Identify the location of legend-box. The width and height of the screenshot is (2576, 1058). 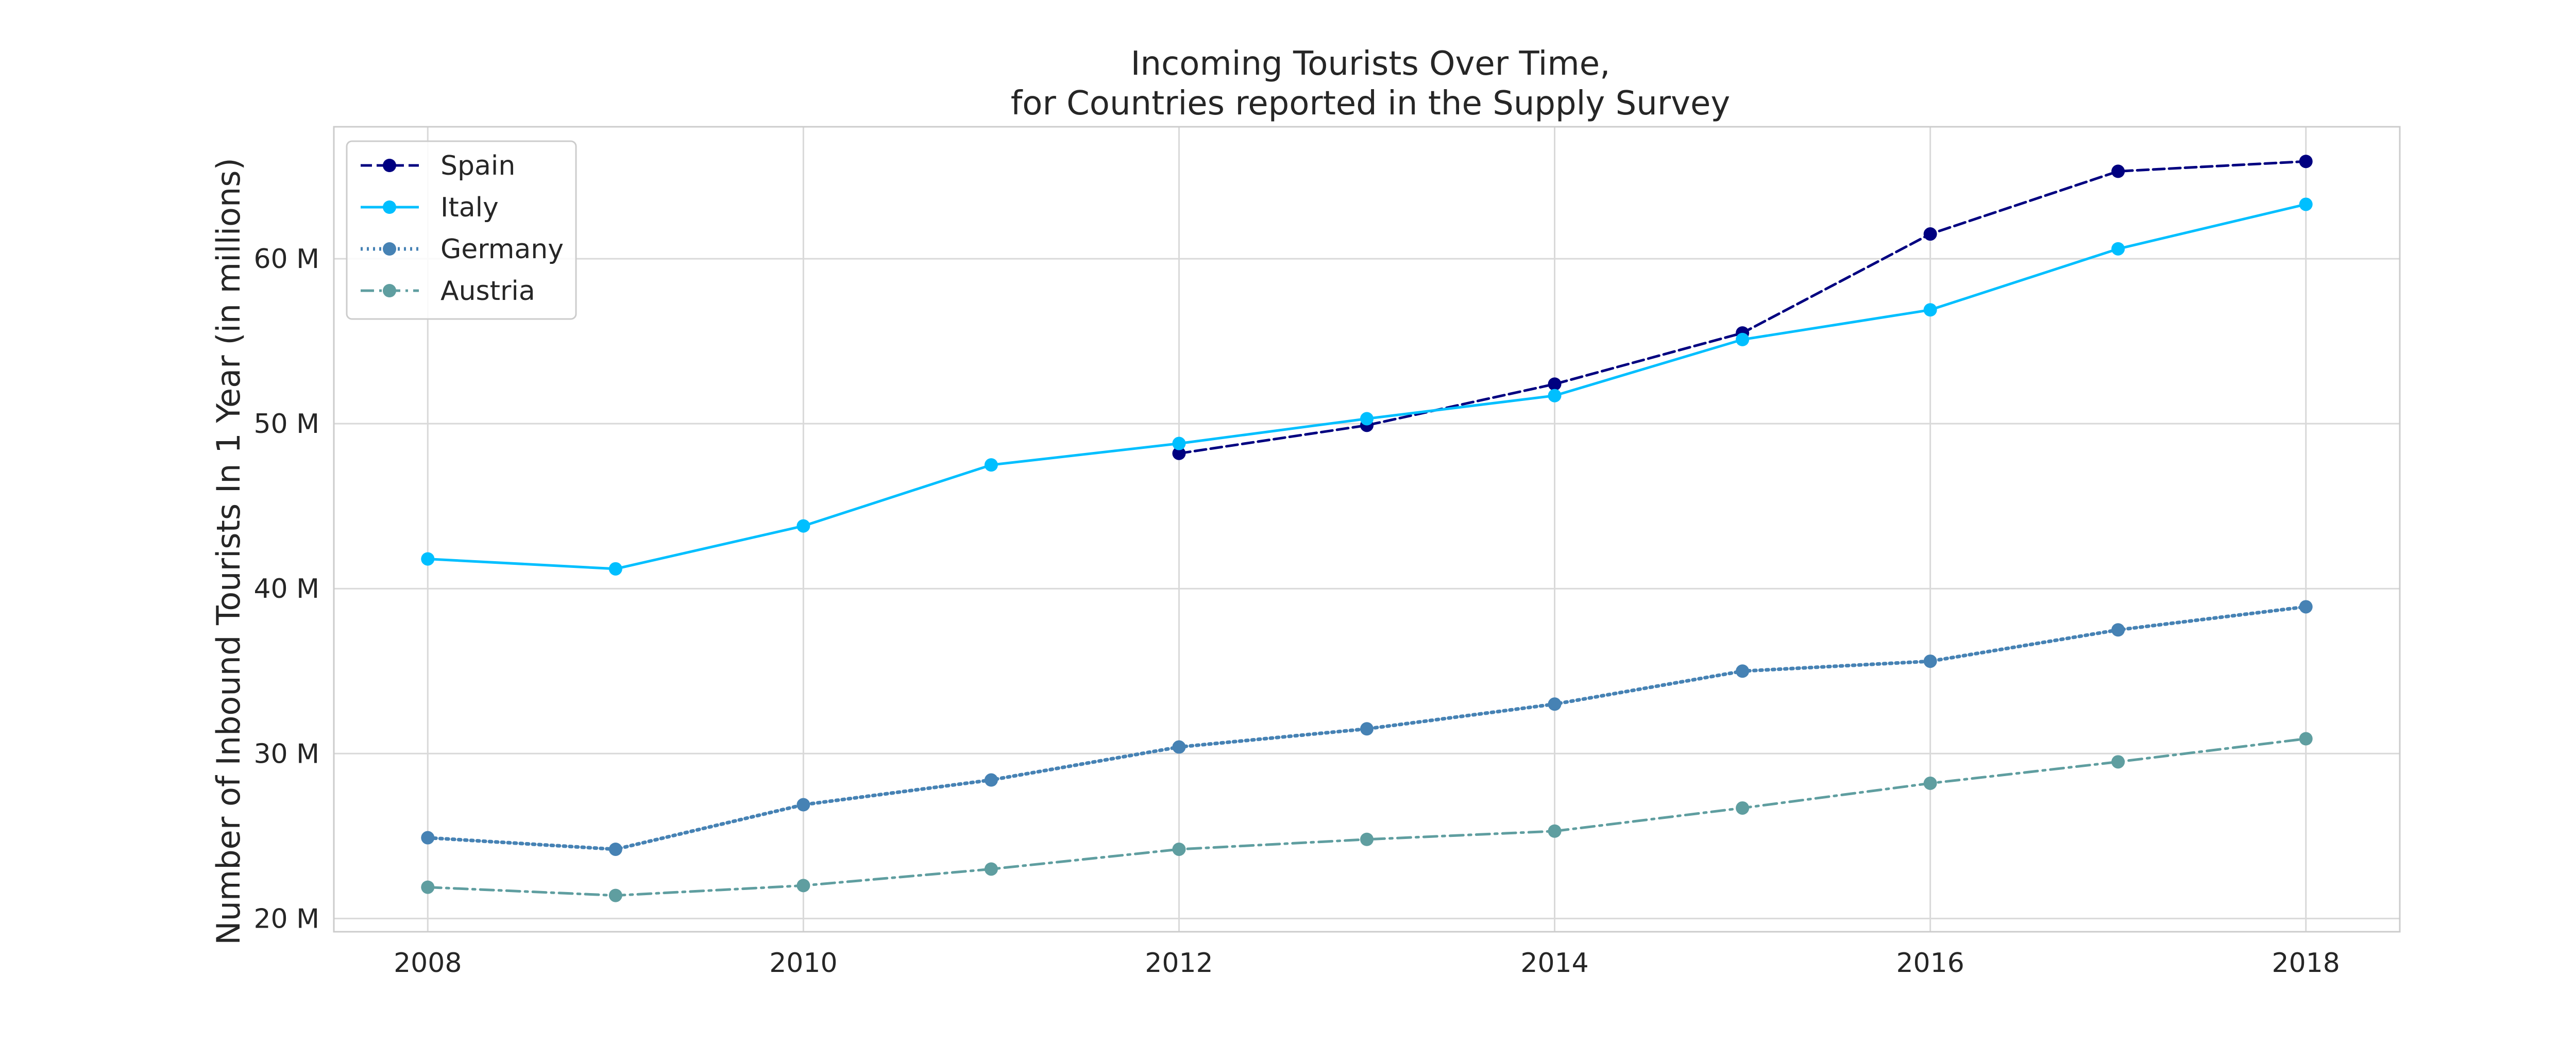
(461, 230).